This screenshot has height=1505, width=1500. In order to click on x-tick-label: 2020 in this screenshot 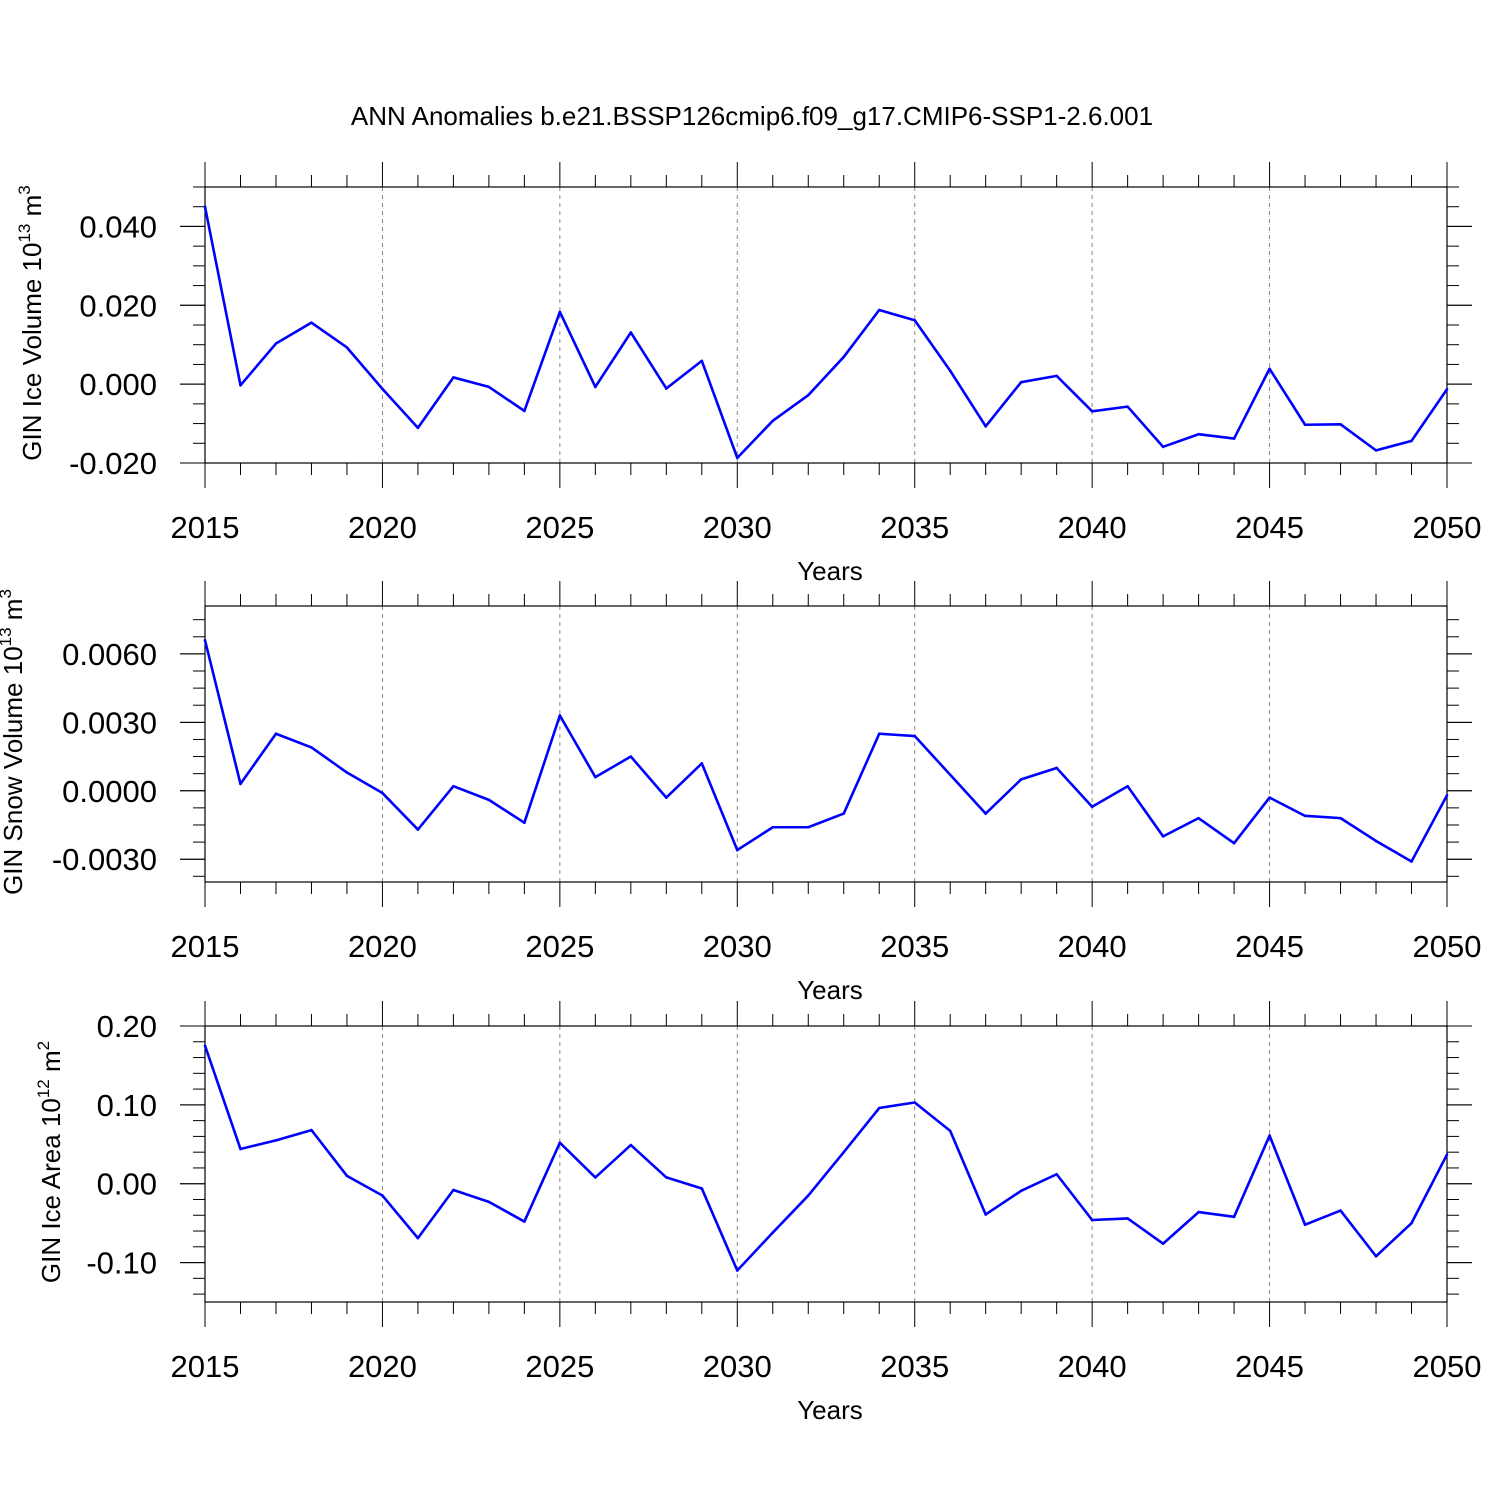, I will do `click(382, 1366)`.